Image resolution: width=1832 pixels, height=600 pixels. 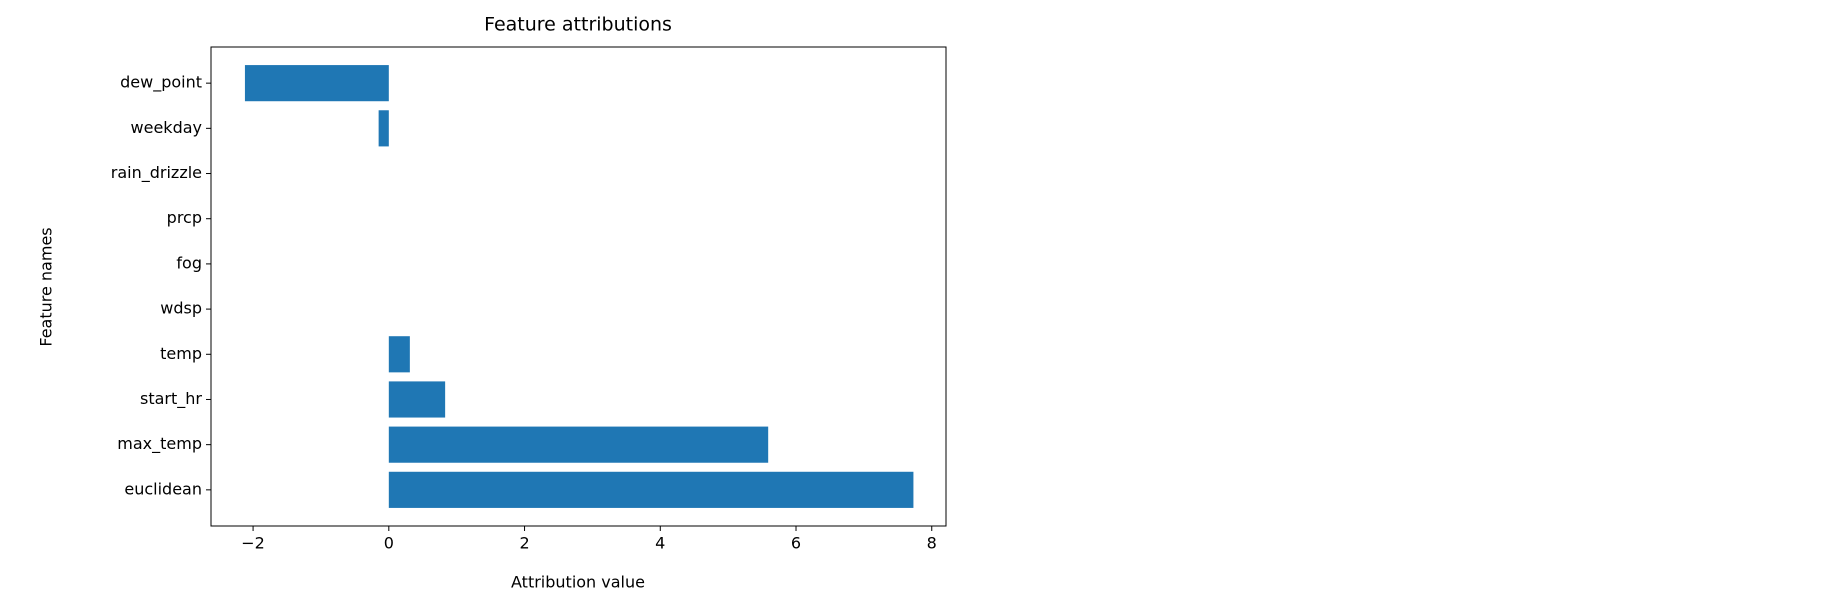 What do you see at coordinates (660, 543) in the screenshot?
I see `x-tick-label: 4` at bounding box center [660, 543].